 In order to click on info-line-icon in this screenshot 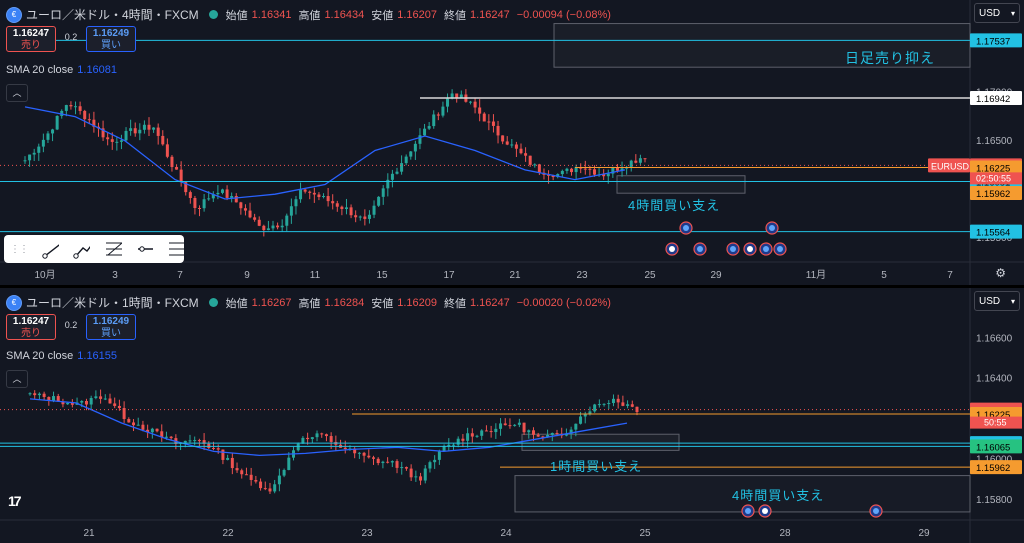, I will do `click(82, 249)`.